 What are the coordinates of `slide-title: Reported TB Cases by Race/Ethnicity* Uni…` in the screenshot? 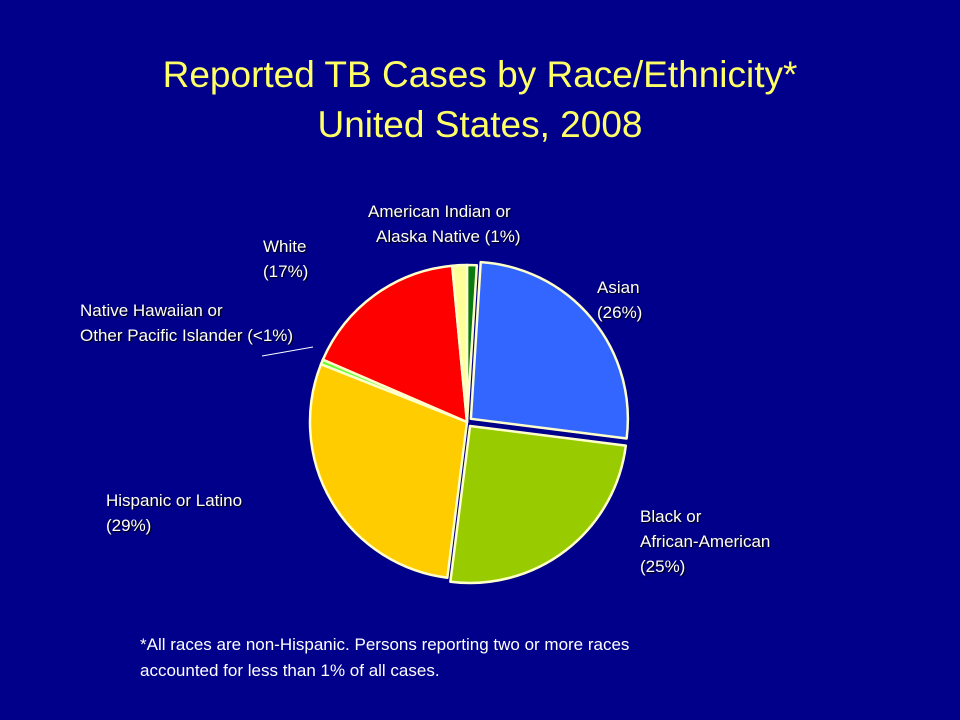 It's located at (480, 100).